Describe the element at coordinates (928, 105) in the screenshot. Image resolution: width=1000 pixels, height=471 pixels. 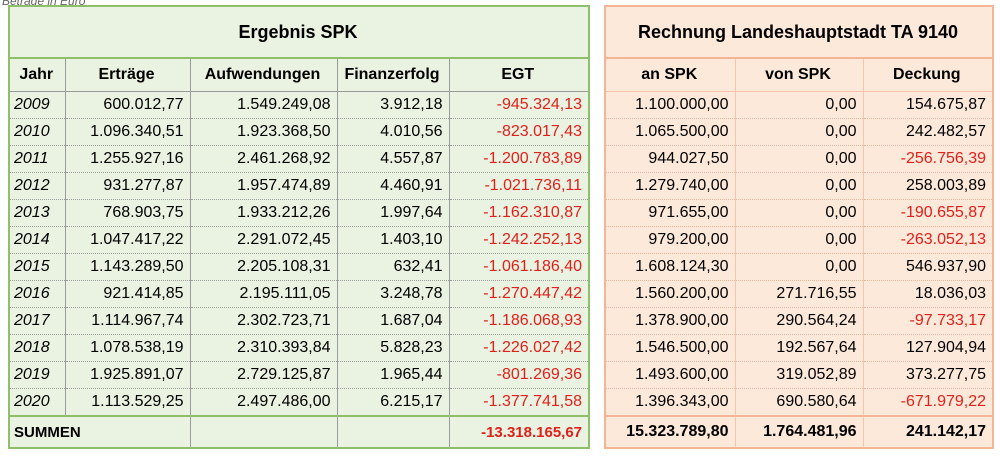
I see `cell-deckung: 154.675,87` at that location.